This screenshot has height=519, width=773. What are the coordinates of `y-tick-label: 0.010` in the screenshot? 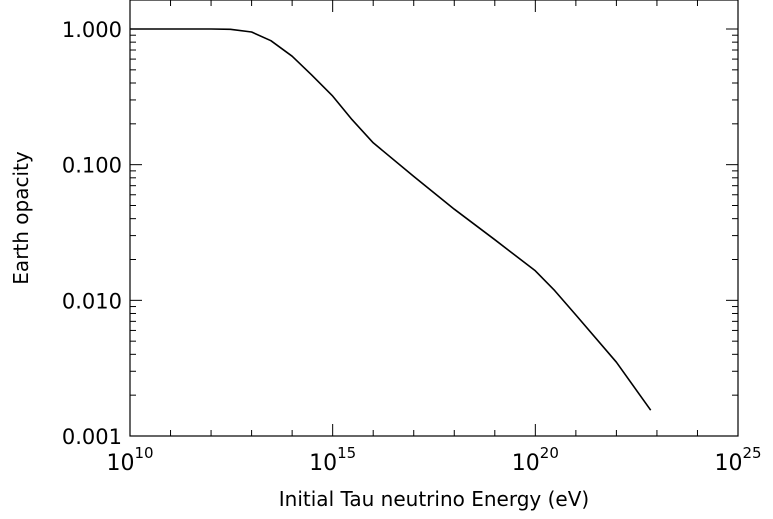 It's located at (92, 301).